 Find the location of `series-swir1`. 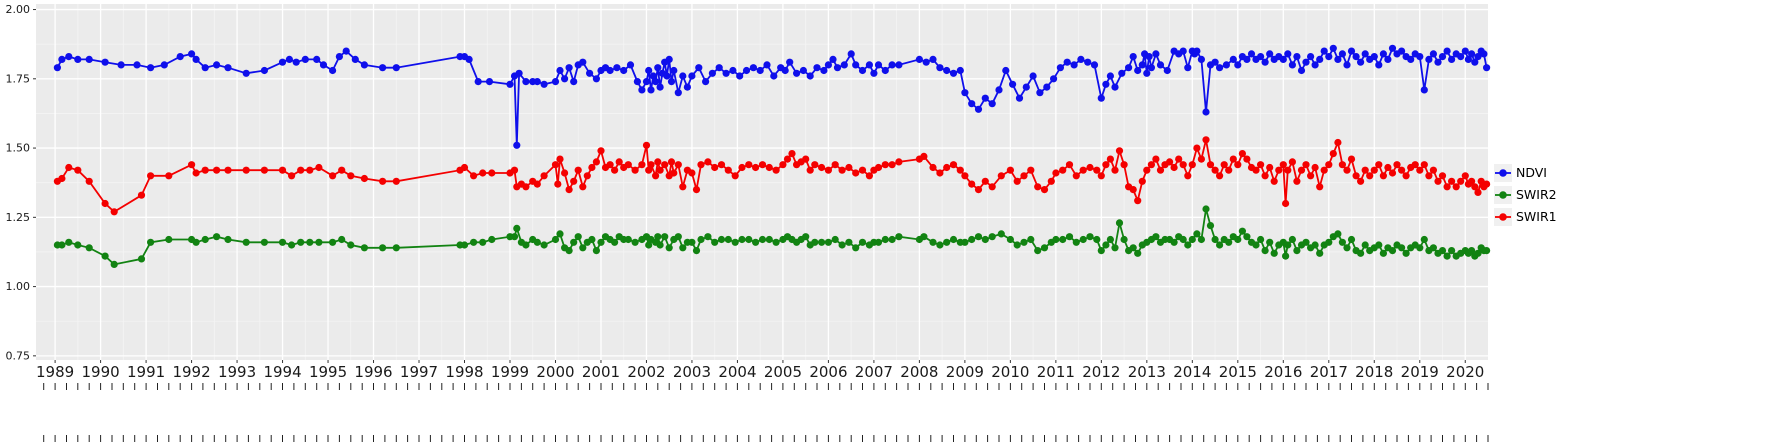

series-swir1 is located at coordinates (772, 176).